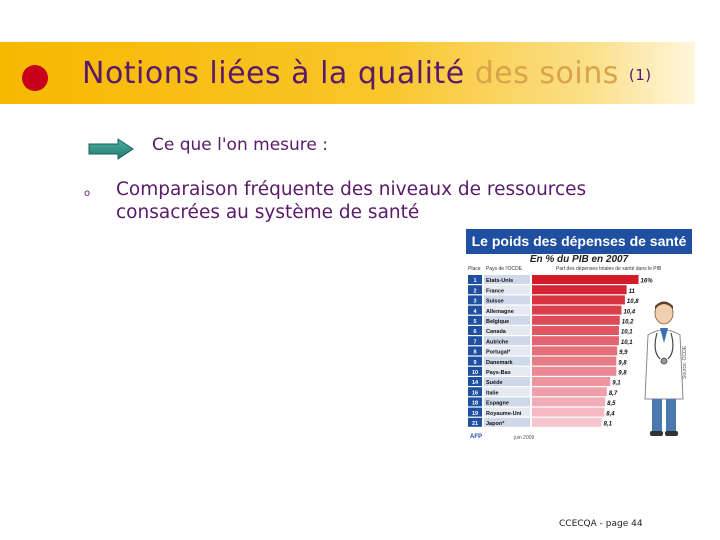  Describe the element at coordinates (476, 437) in the screenshot. I see `agency-label: AFP` at that location.